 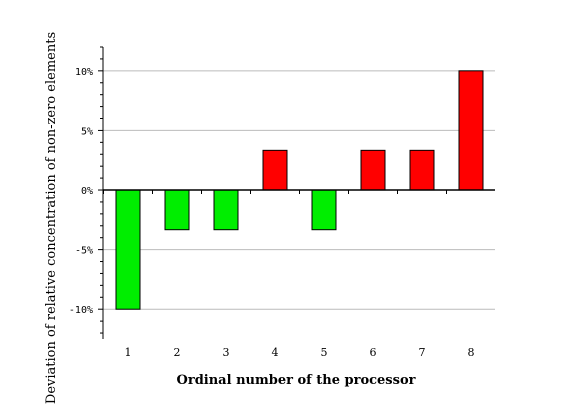 I want to click on y-tick-label: -10%, so click(x=81, y=310).